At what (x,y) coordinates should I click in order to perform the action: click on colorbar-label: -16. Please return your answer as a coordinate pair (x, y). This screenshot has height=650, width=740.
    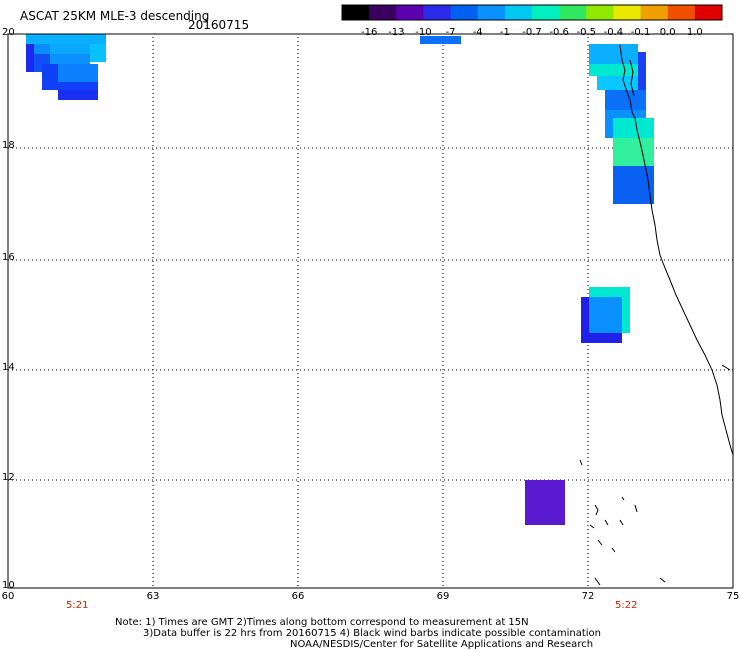
    Looking at the image, I should click on (369, 32).